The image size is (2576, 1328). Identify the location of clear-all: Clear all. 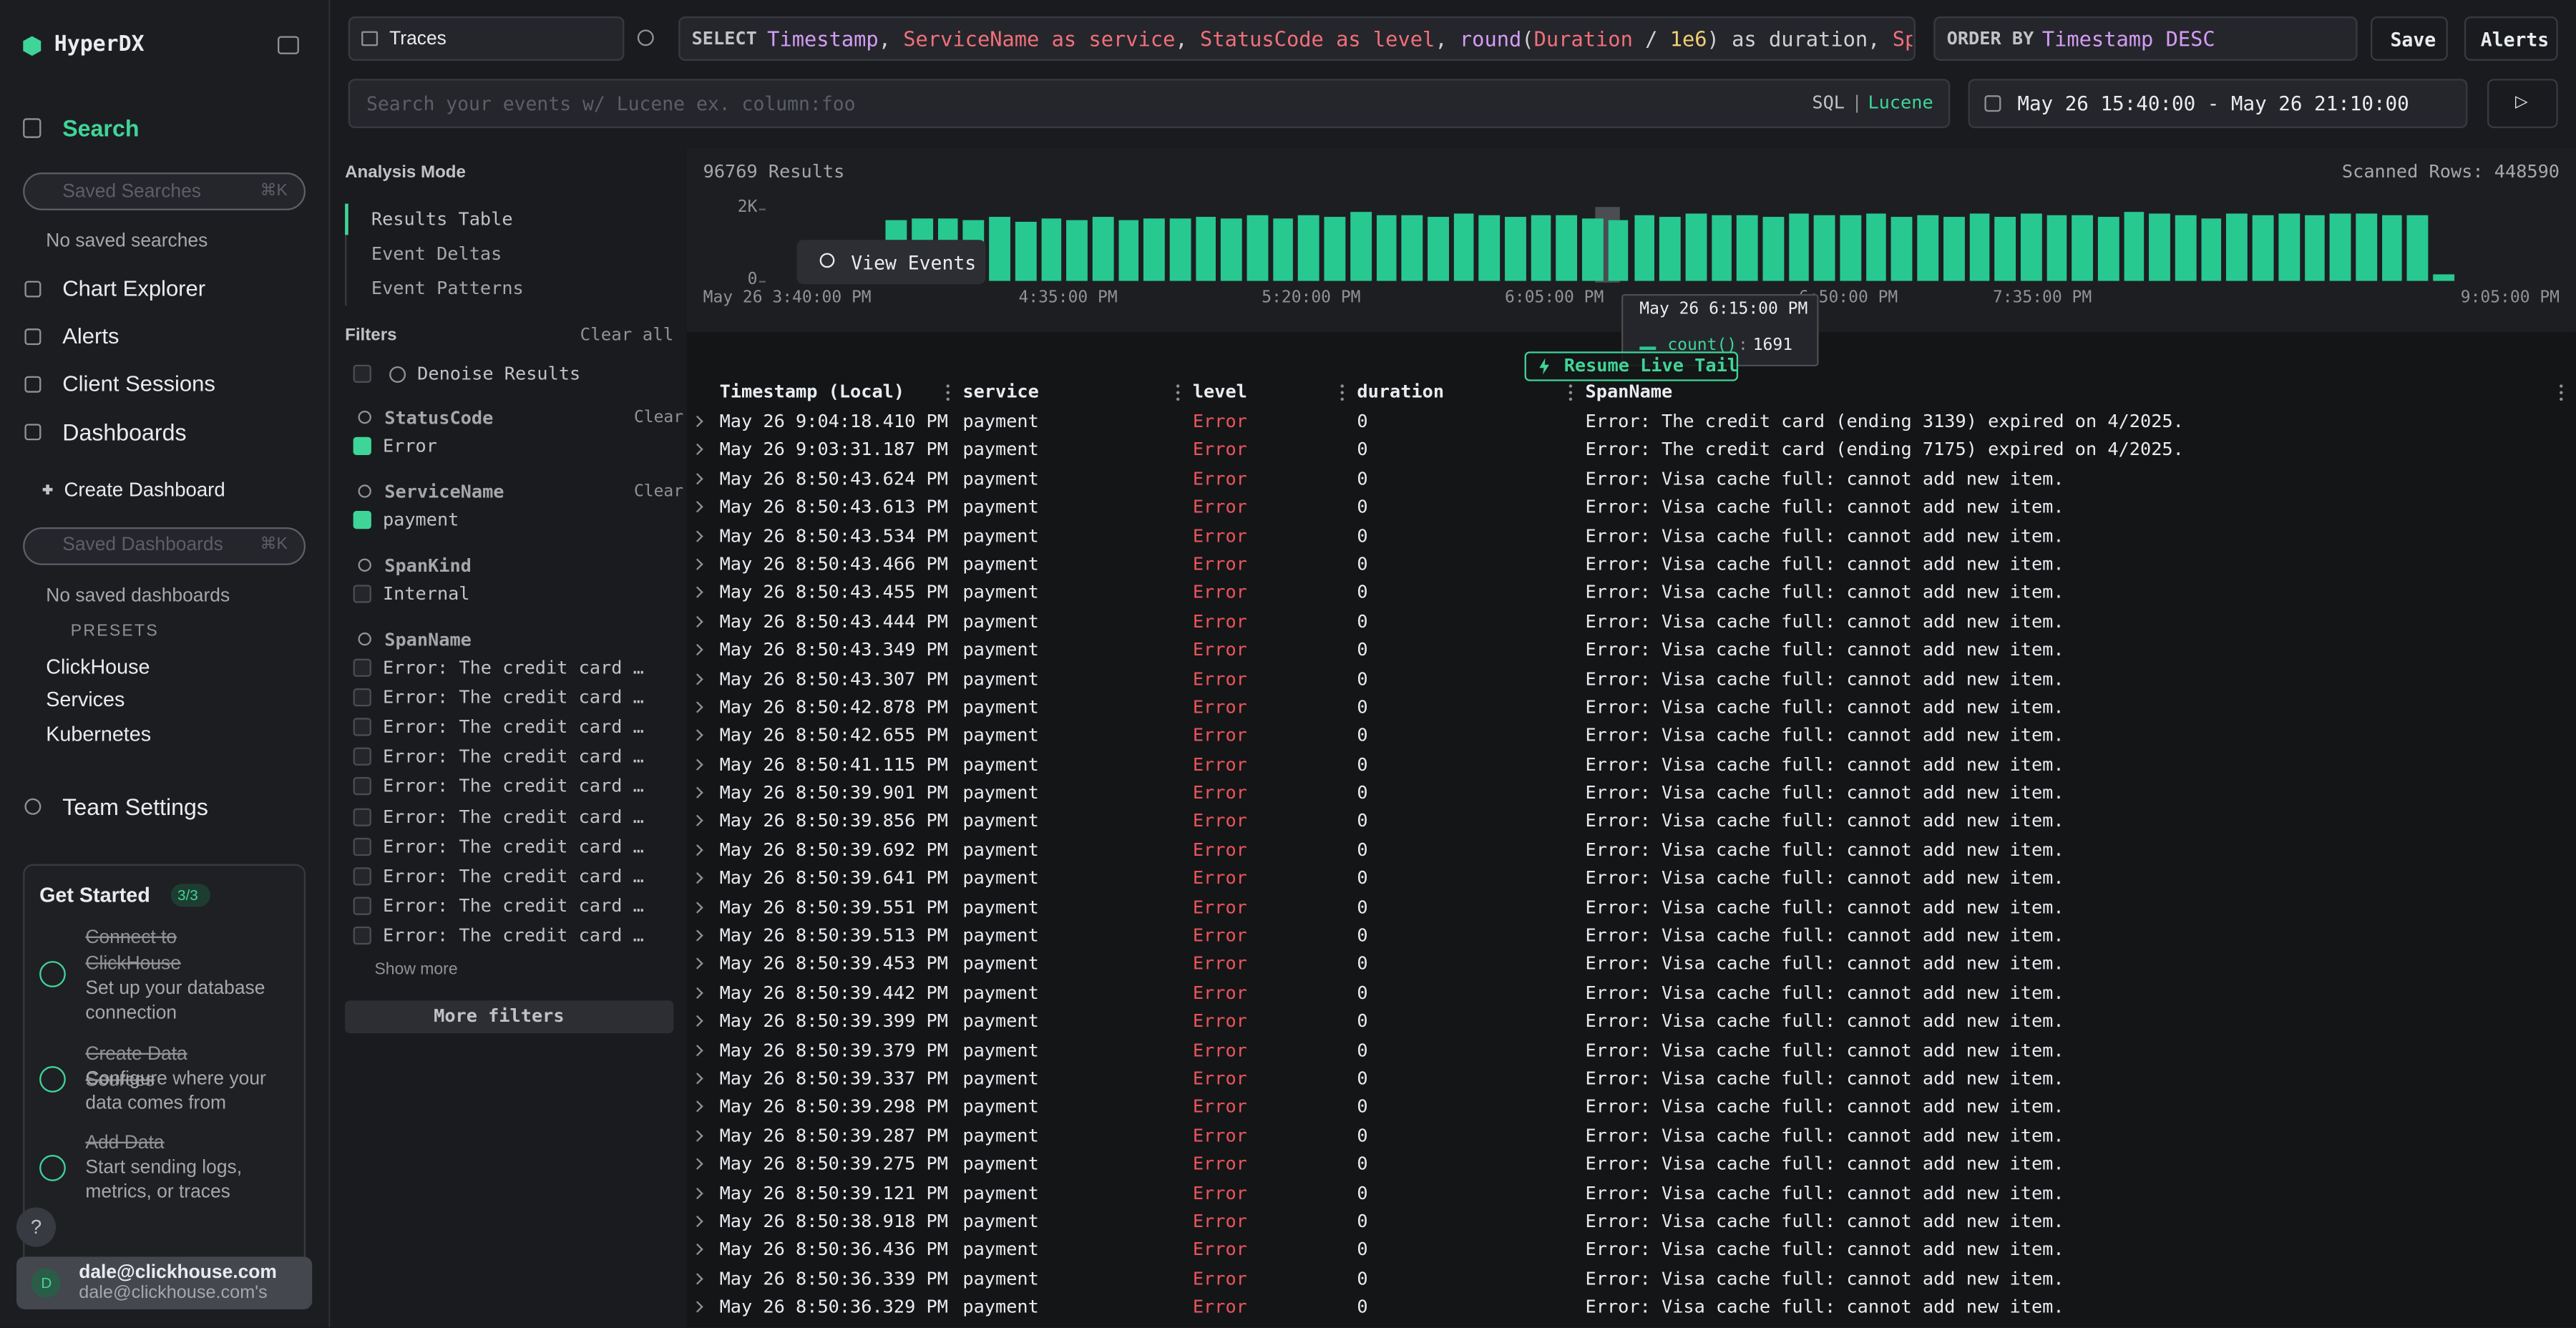
(627, 335).